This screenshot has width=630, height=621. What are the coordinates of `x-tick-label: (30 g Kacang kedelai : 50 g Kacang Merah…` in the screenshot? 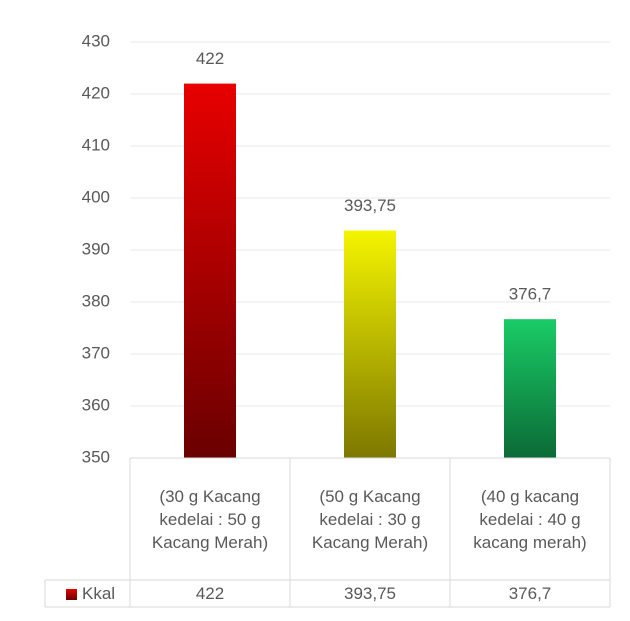 It's located at (210, 519).